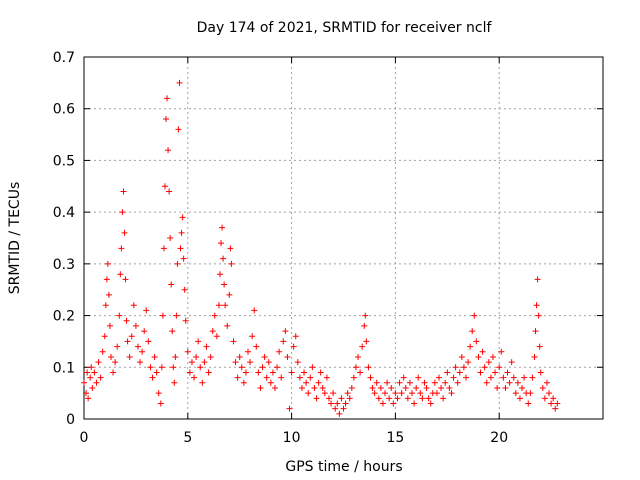 This screenshot has height=480, width=640. I want to click on x-axis-label: GPS time / hours, so click(343, 467).